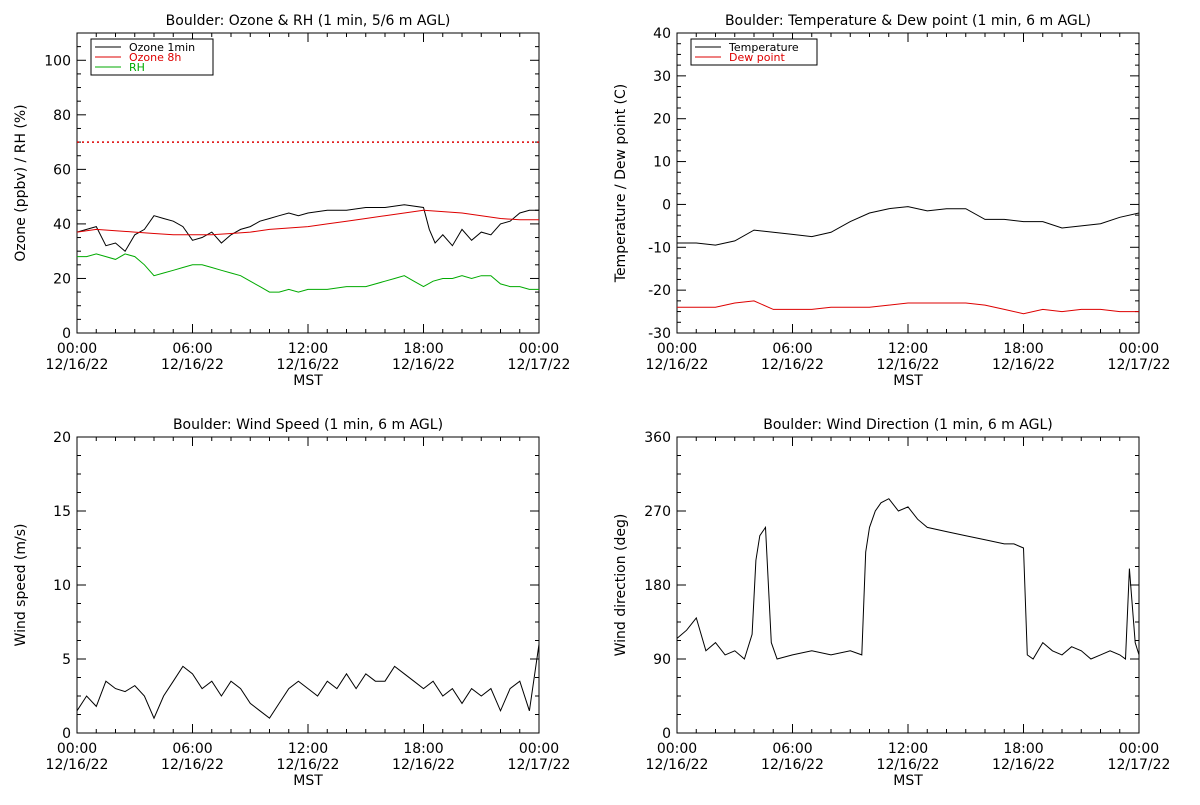  What do you see at coordinates (621, 585) in the screenshot?
I see `y-axis-label: Wind direction (deg)` at bounding box center [621, 585].